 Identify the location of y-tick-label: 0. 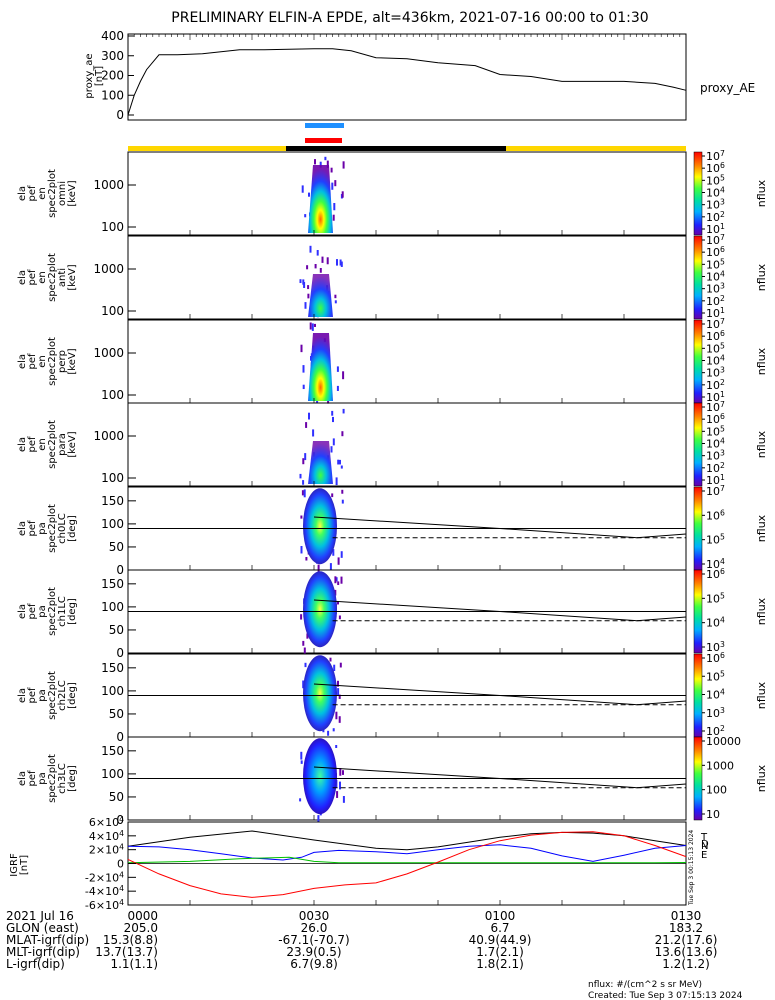
(120, 820).